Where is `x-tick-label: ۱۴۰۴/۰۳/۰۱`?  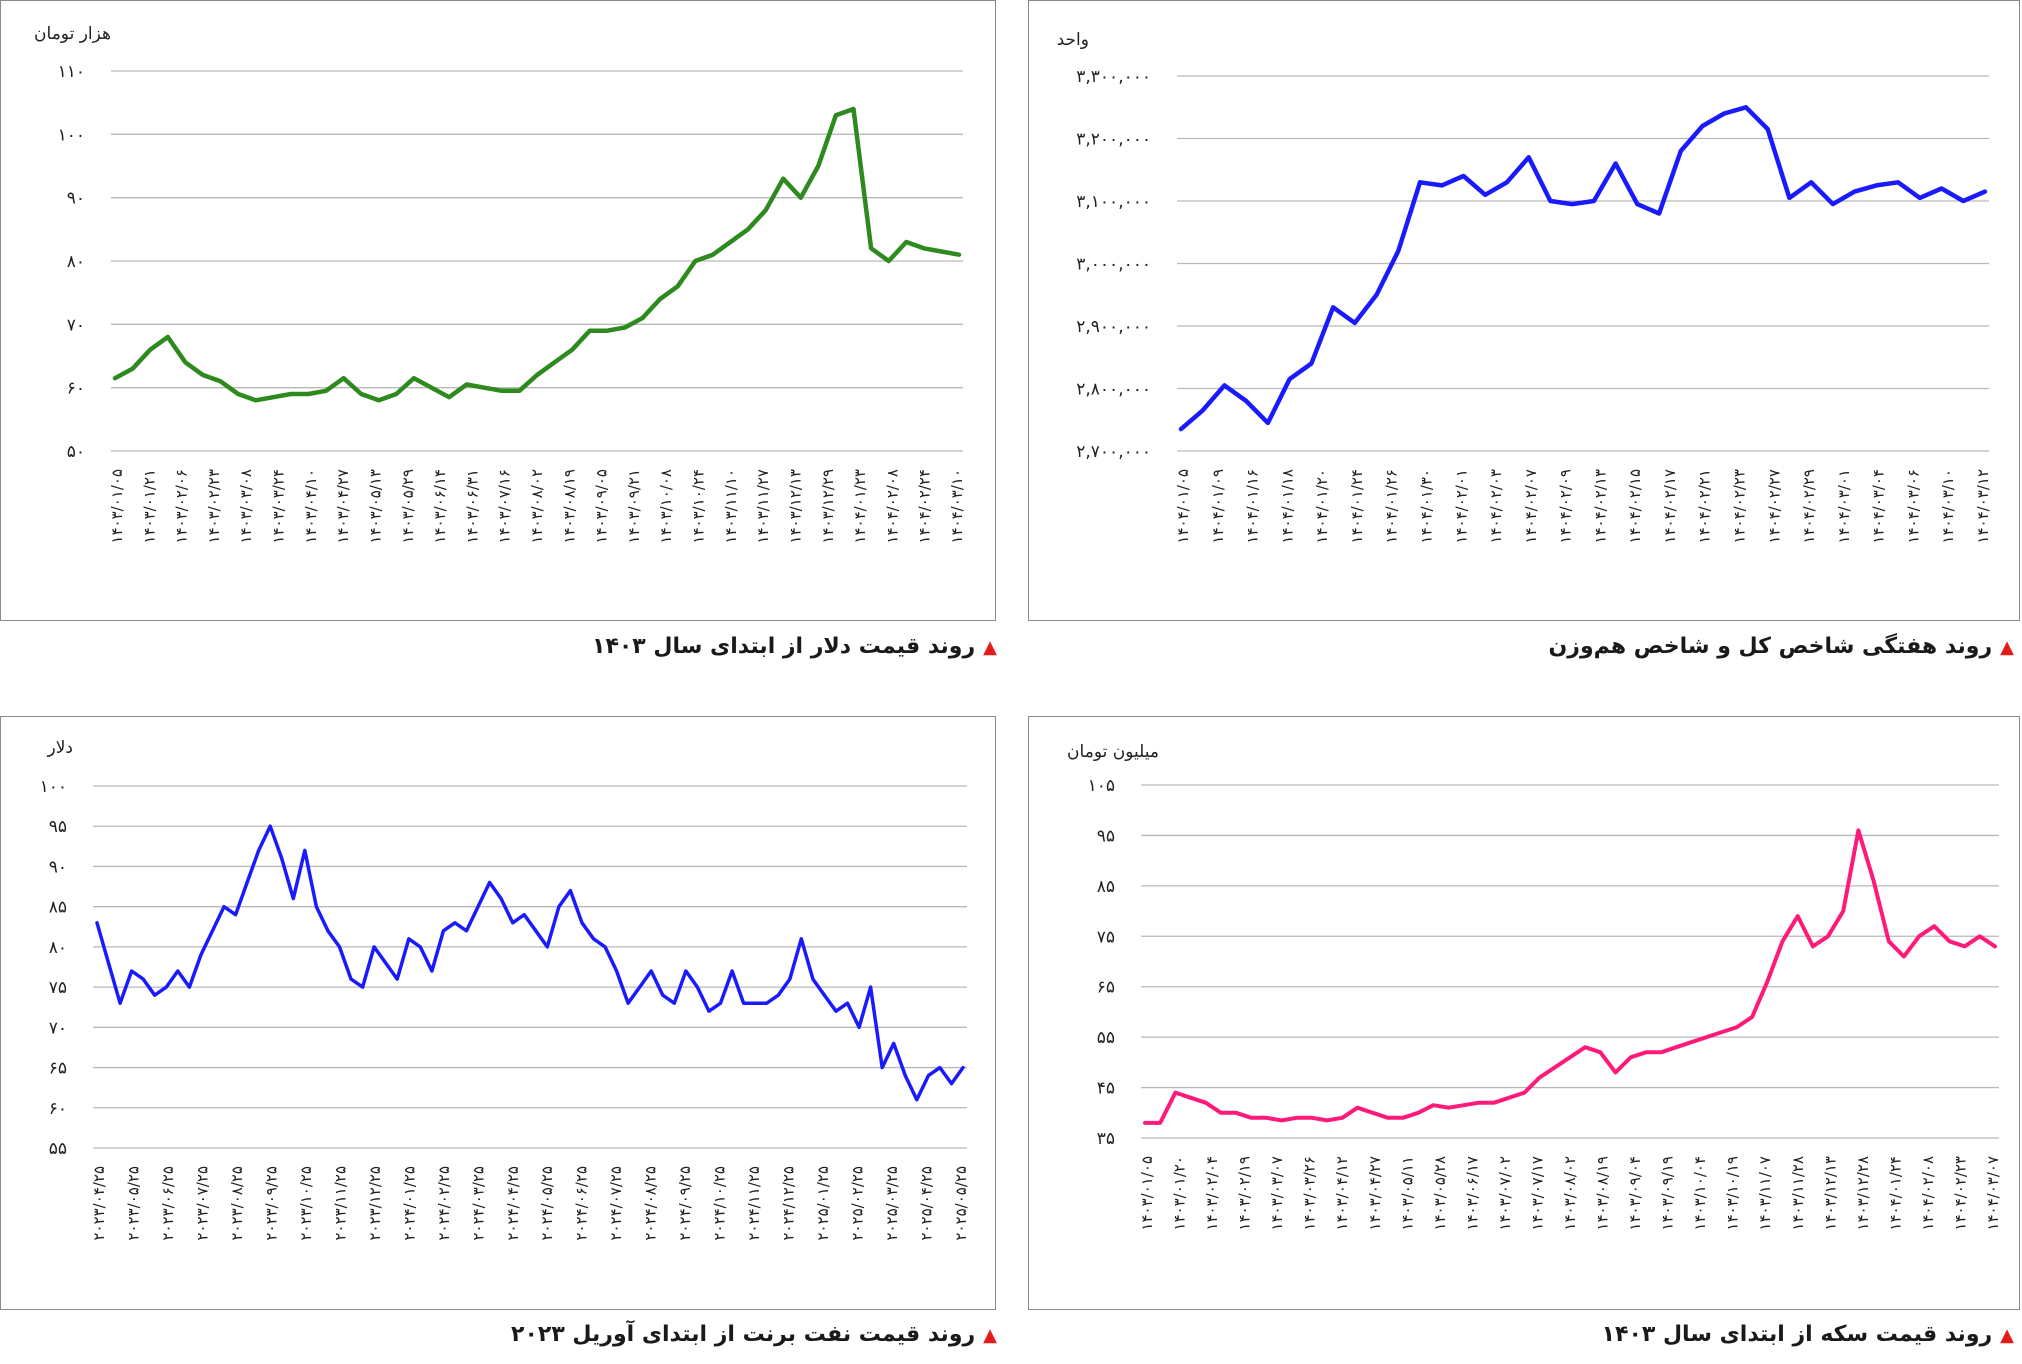 x-tick-label: ۱۴۰۴/۰۳/۰۱ is located at coordinates (1844, 506).